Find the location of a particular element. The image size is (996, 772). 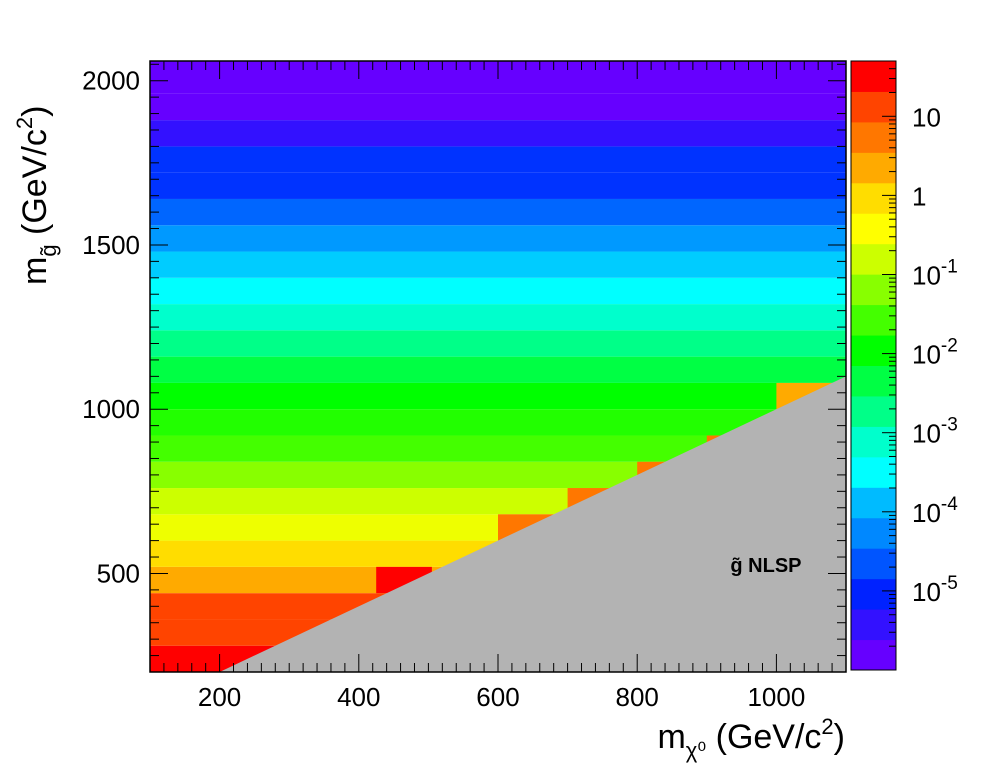

colorbar-tick-label: 10 is located at coordinates (926, 117).